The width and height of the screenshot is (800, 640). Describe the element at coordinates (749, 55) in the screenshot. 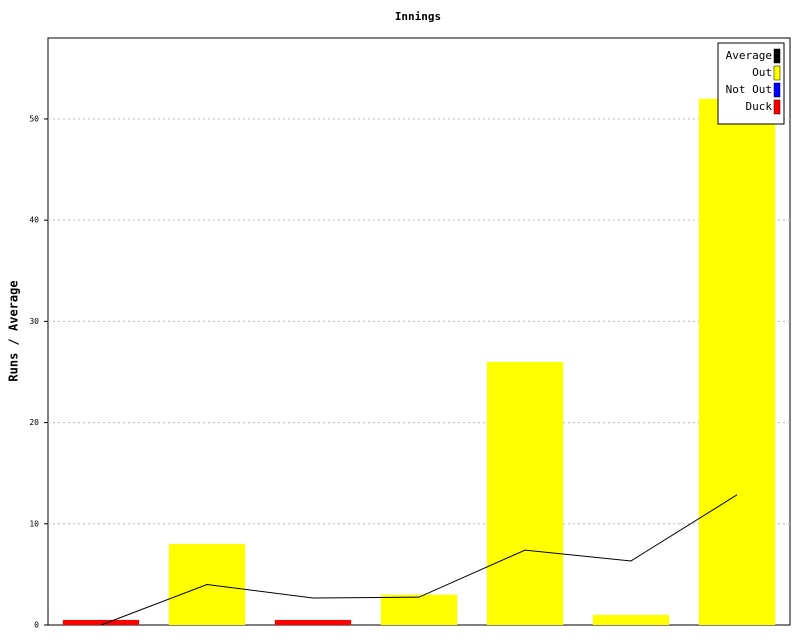

I see `legend-label: Average` at that location.